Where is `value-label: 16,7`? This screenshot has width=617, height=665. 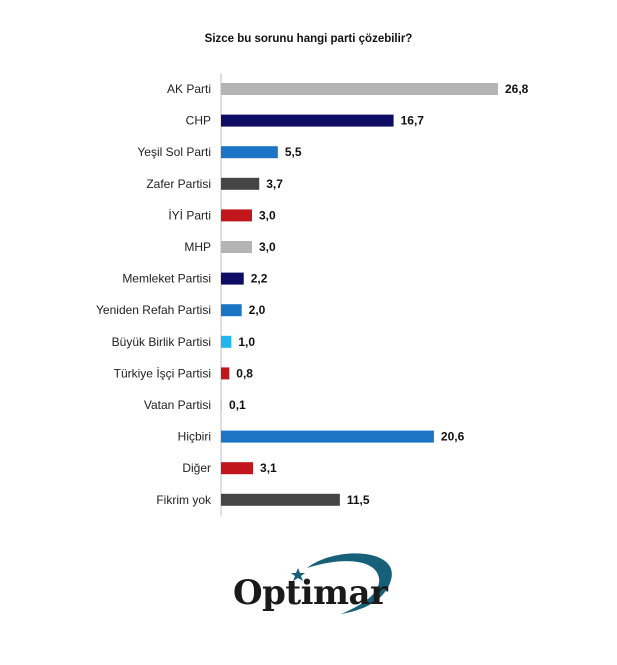 value-label: 16,7 is located at coordinates (413, 121).